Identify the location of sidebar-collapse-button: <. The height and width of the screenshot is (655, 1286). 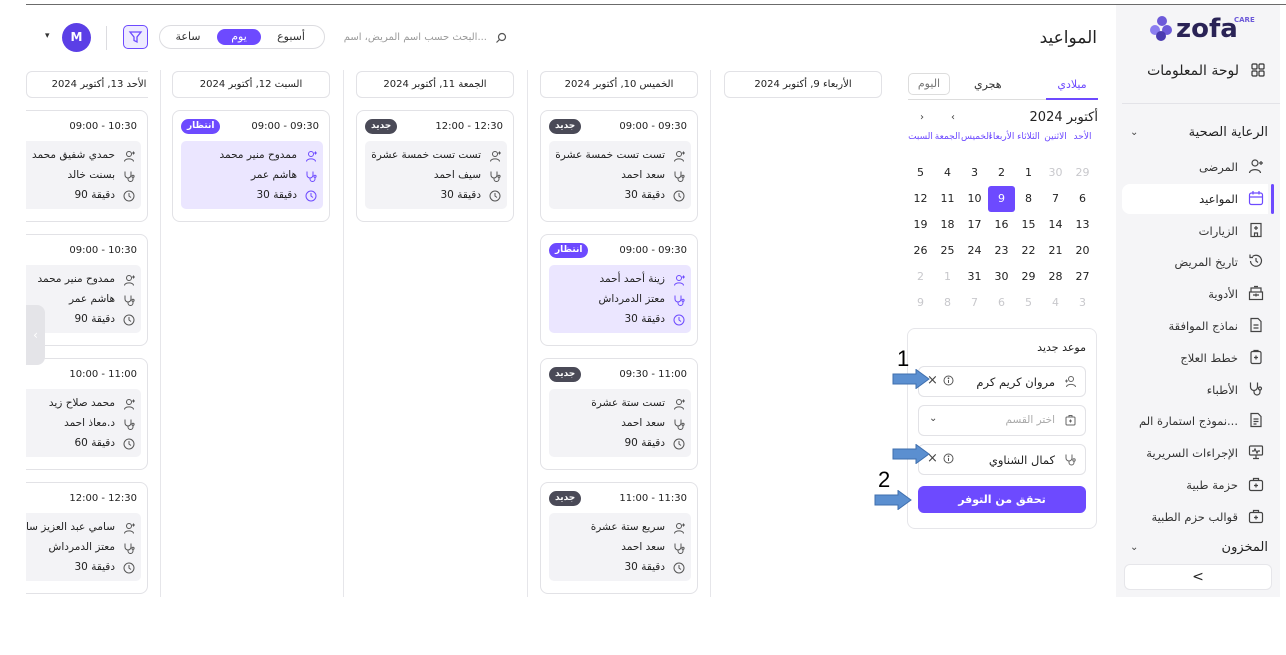
(1198, 577).